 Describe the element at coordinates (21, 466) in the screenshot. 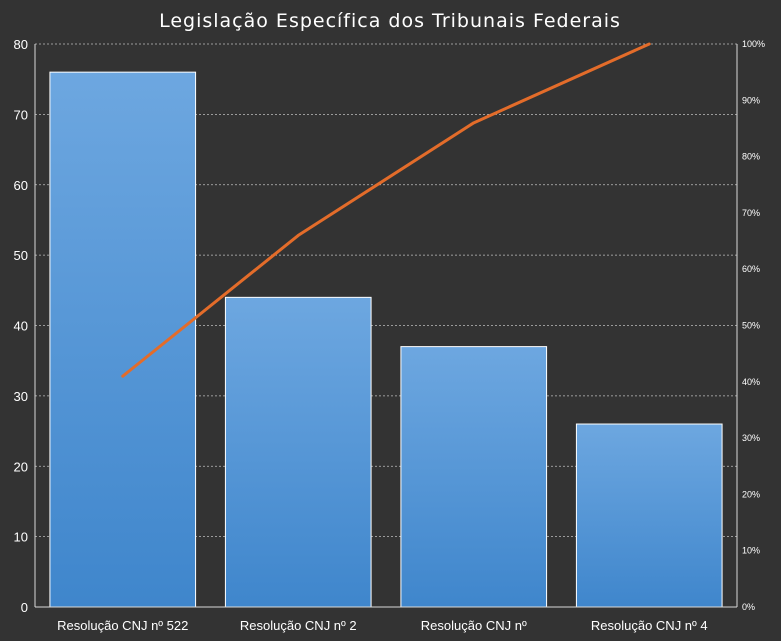

I see `y-tick-label: 20` at that location.